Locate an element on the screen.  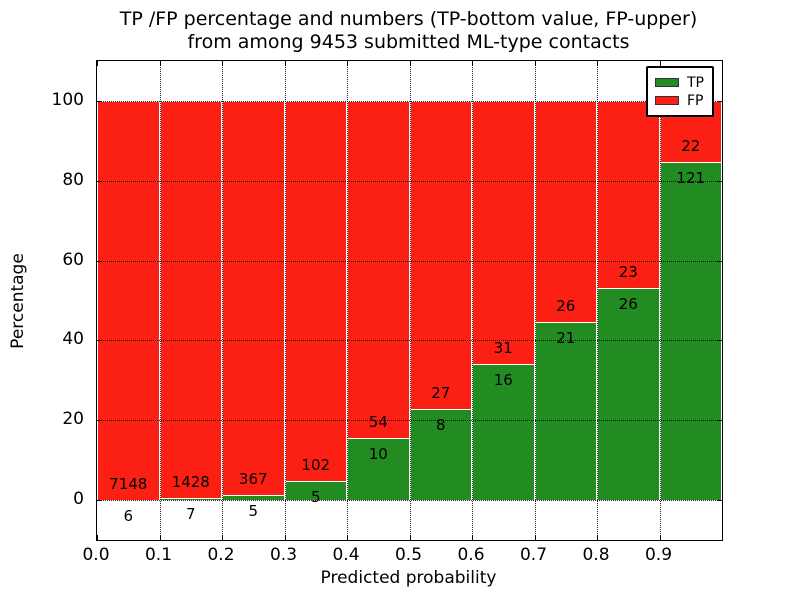
fp-color-swatch is located at coordinates (667, 100).